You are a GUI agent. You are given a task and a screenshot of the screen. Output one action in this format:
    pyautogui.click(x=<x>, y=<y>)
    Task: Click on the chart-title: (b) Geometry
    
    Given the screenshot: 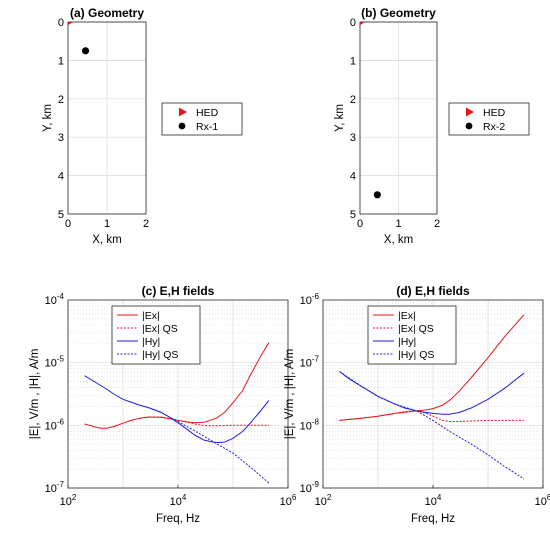 What is the action you would take?
    pyautogui.click(x=398, y=13)
    